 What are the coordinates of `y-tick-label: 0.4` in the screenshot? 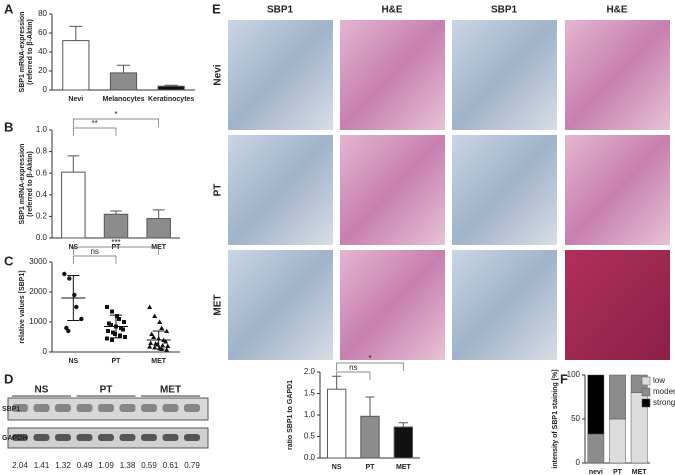 It's located at (42, 194).